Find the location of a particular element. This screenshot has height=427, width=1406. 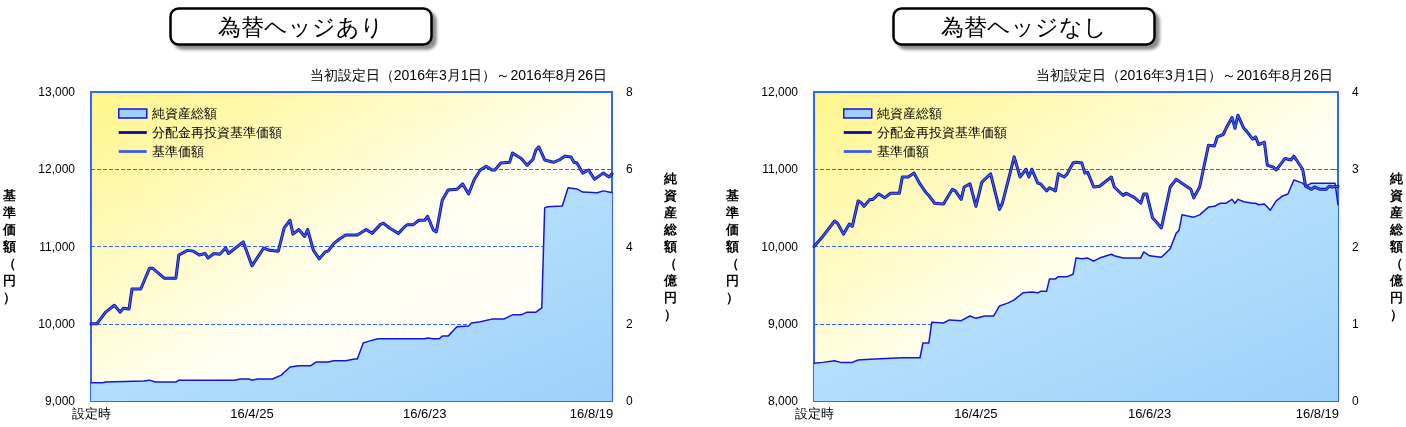

y2-tick-label: 6 is located at coordinates (629, 169).